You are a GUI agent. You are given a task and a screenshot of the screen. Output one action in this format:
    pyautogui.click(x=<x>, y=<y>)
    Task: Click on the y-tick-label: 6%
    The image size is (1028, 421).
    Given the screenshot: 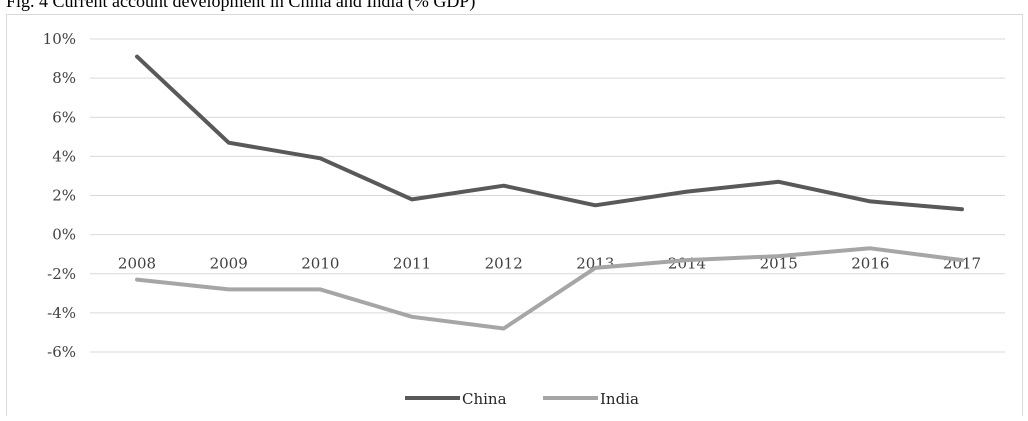 What is the action you would take?
    pyautogui.click(x=64, y=117)
    